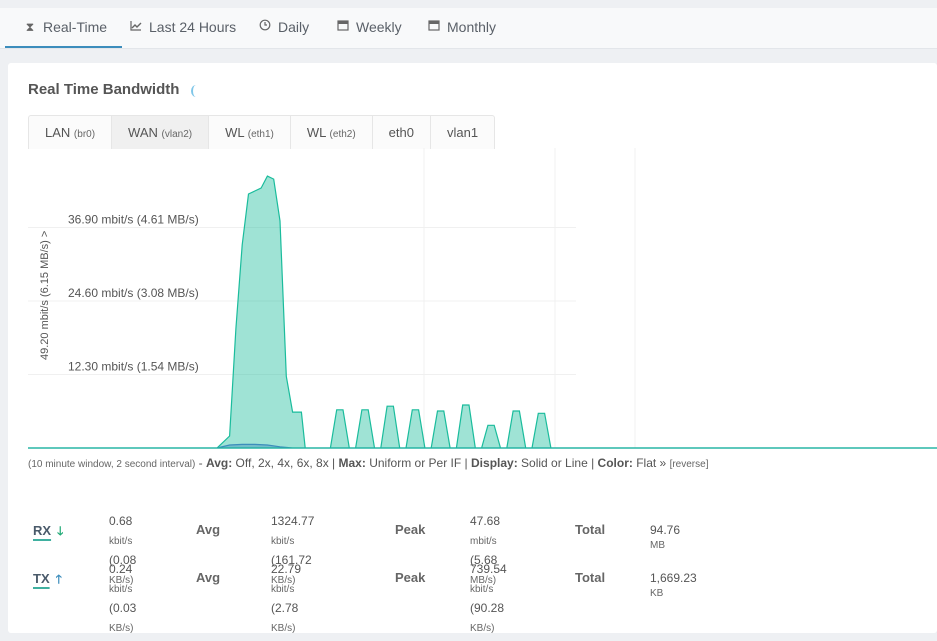 Image resolution: width=937 pixels, height=641 pixels. Describe the element at coordinates (689, 464) in the screenshot. I see `reverse-link: [reverse]` at that location.